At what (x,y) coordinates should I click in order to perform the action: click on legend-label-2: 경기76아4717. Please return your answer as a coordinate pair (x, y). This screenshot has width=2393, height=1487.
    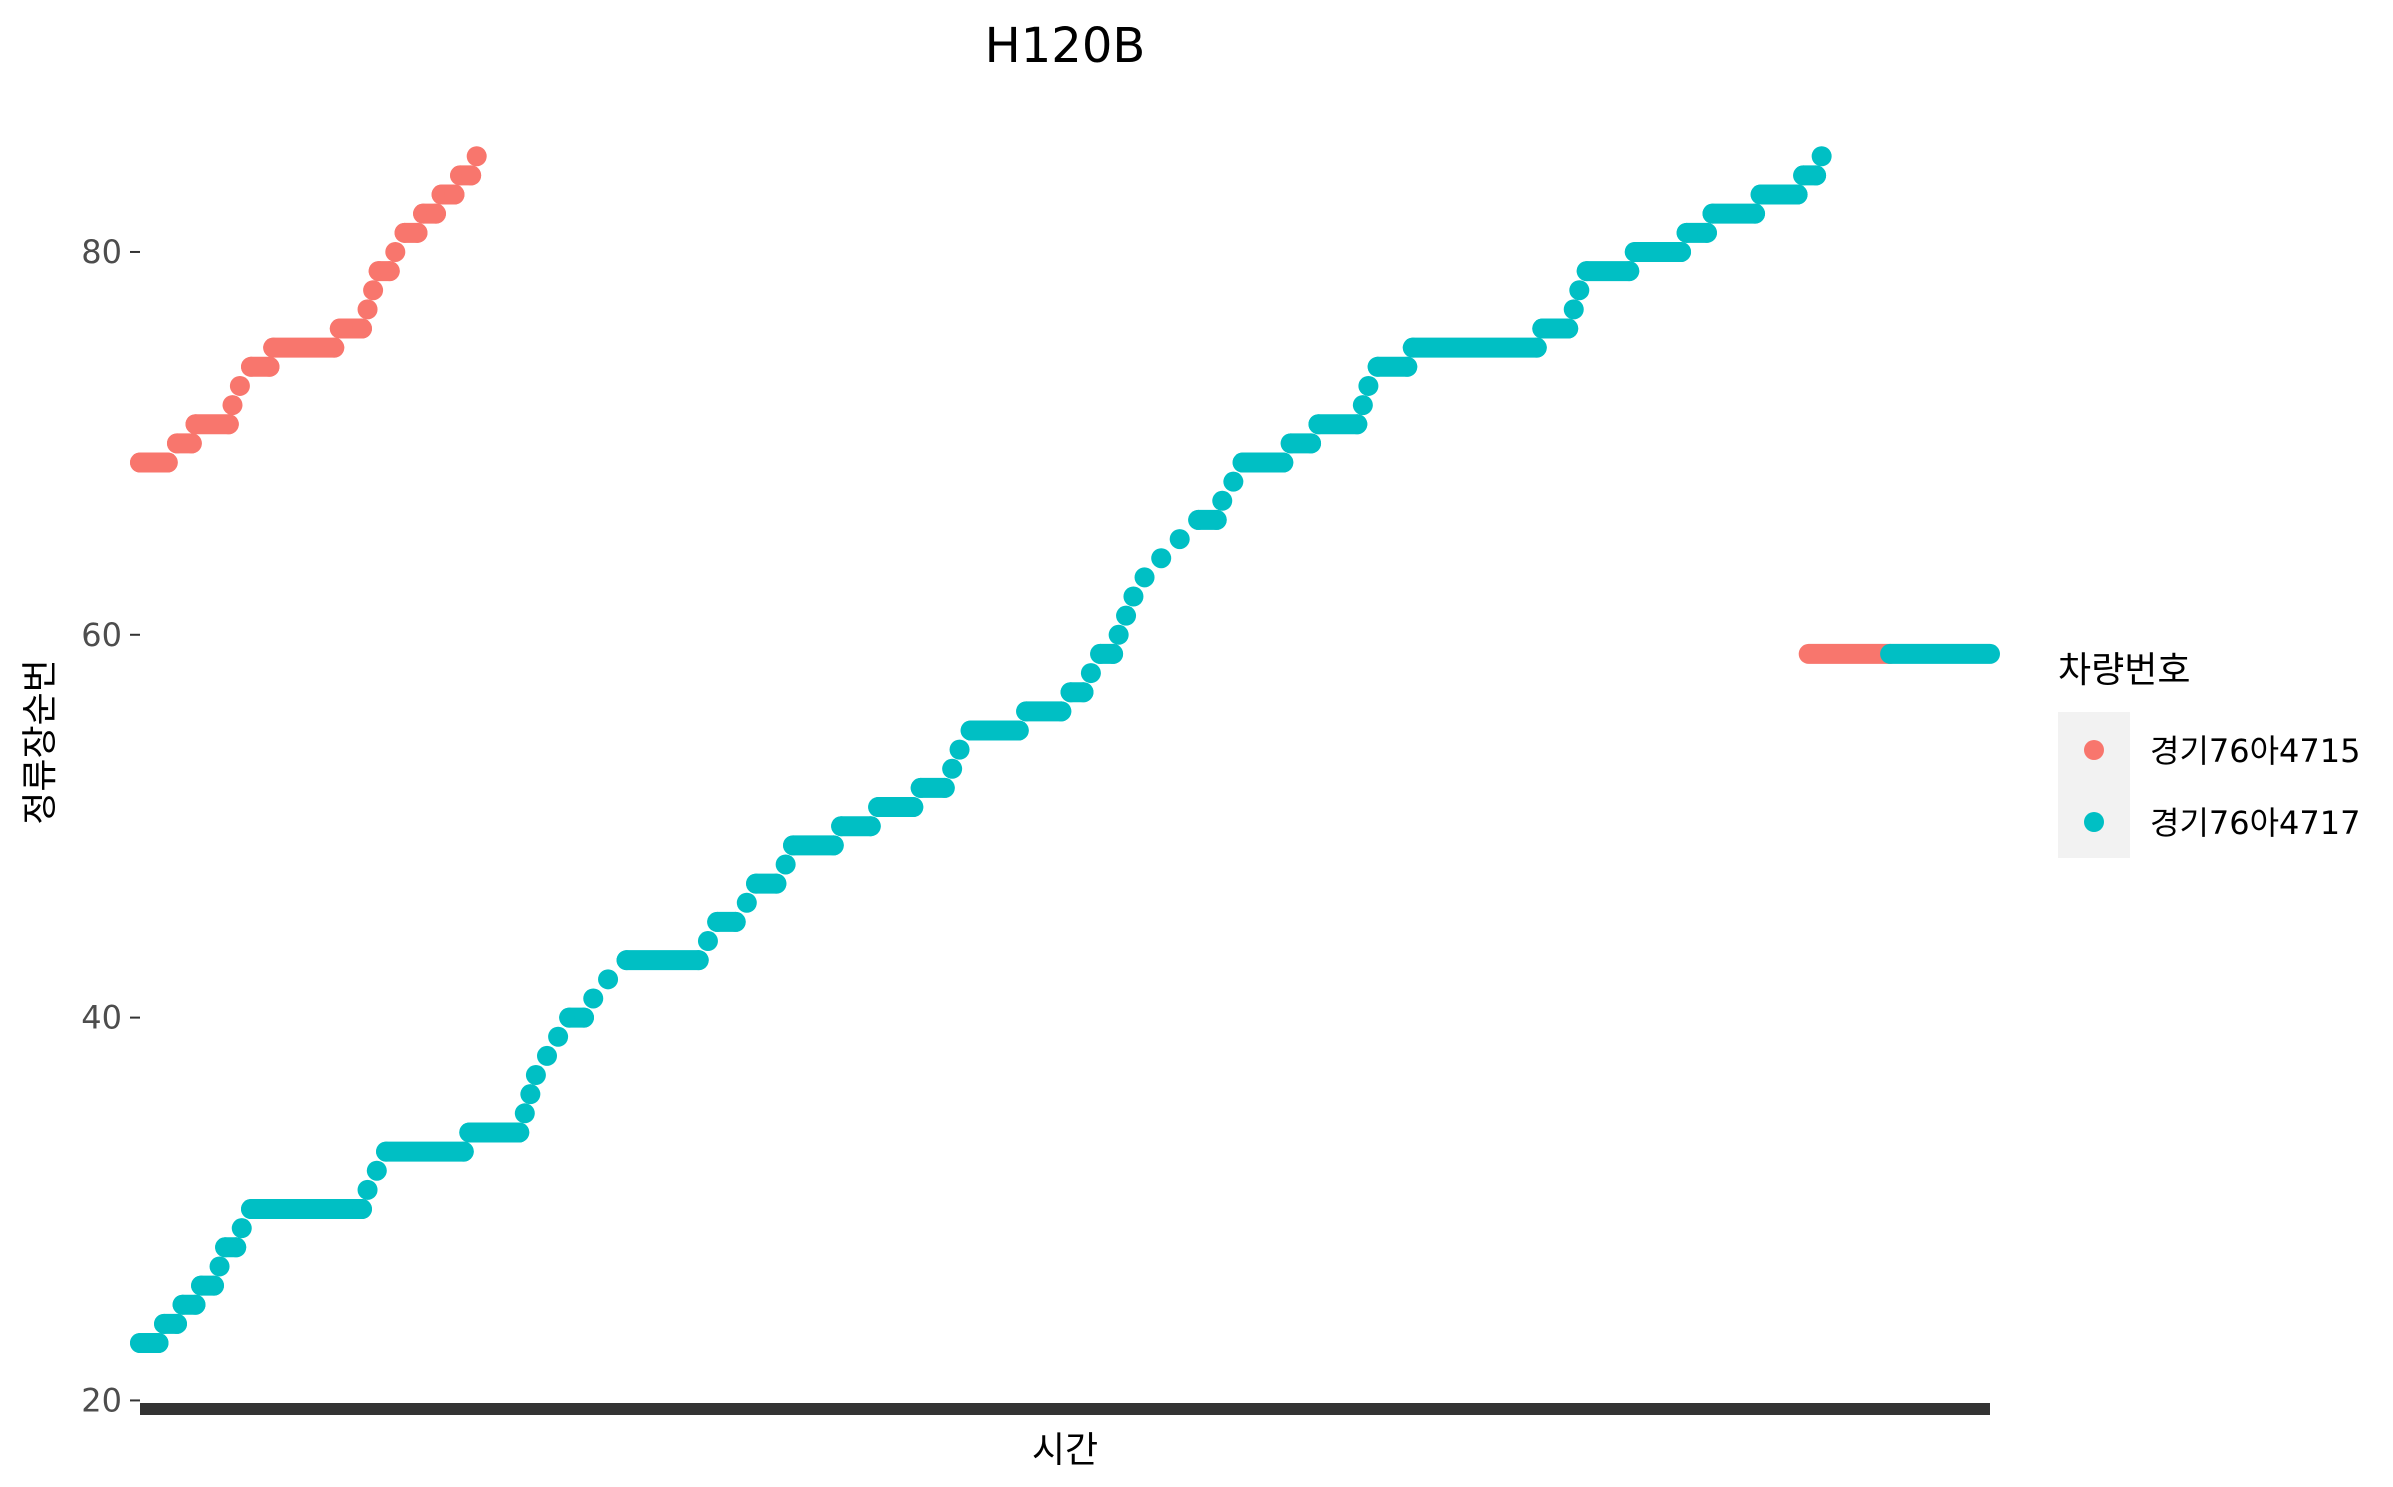
    Looking at the image, I should click on (2255, 823).